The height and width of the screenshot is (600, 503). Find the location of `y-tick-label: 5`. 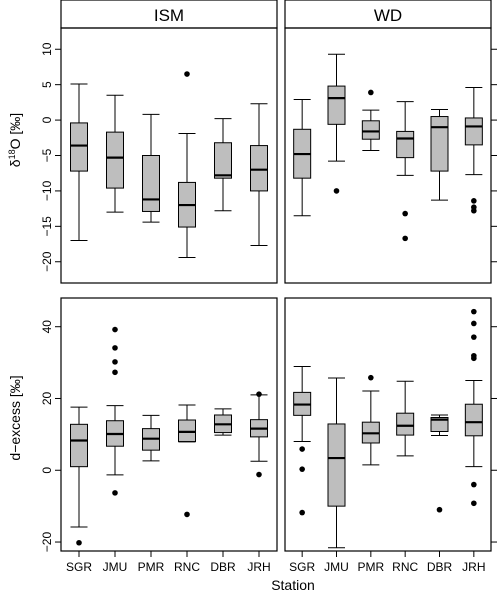

y-tick-label: 5 is located at coordinates (47, 84).